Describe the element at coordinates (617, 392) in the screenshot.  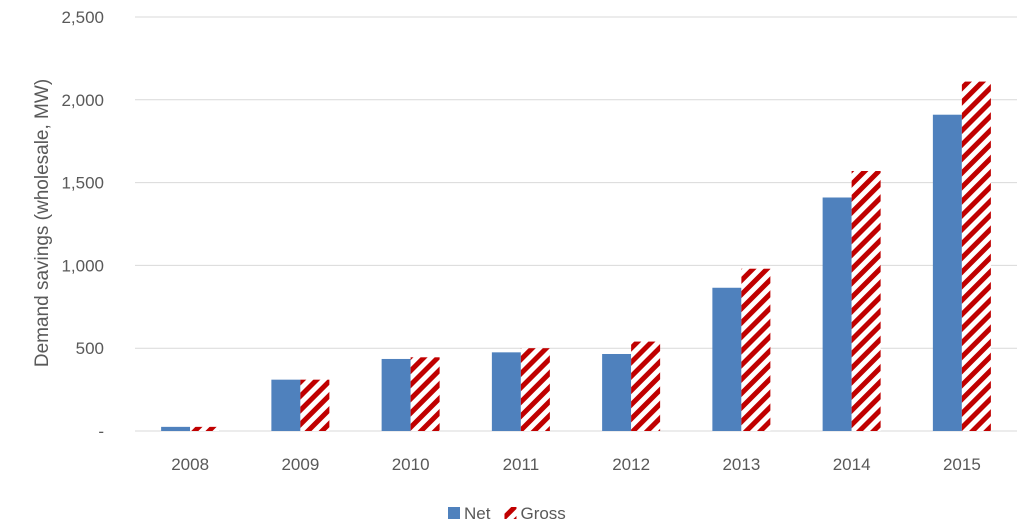
I see `bar-net-2012` at that location.